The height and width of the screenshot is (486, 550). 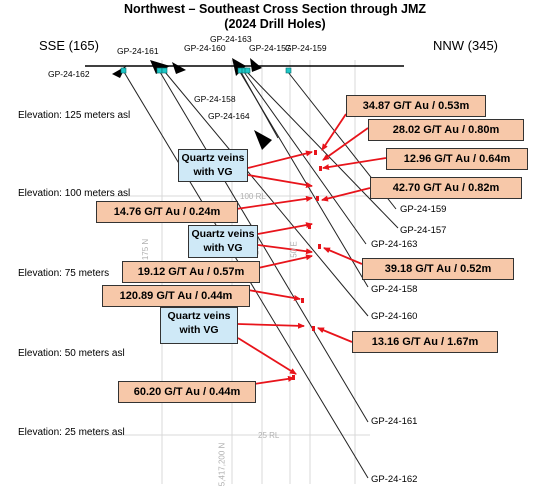 I want to click on title-line-2: (2024 Drill Holes), so click(x=275, y=24).